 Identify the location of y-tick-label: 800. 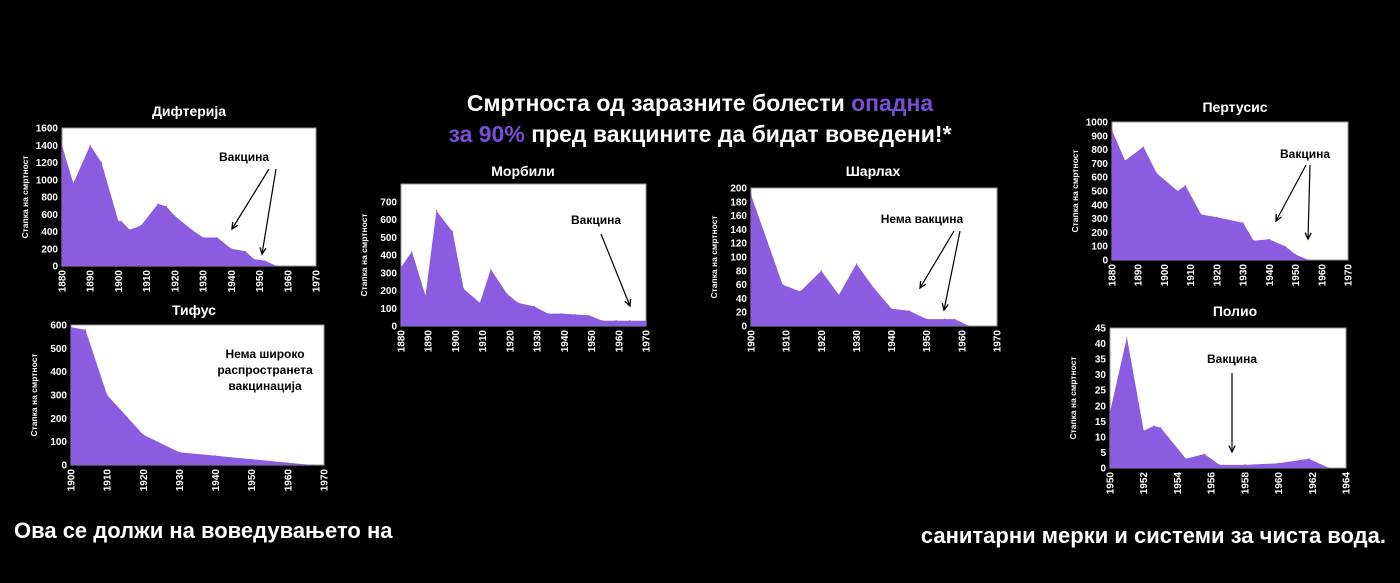
(1099, 150).